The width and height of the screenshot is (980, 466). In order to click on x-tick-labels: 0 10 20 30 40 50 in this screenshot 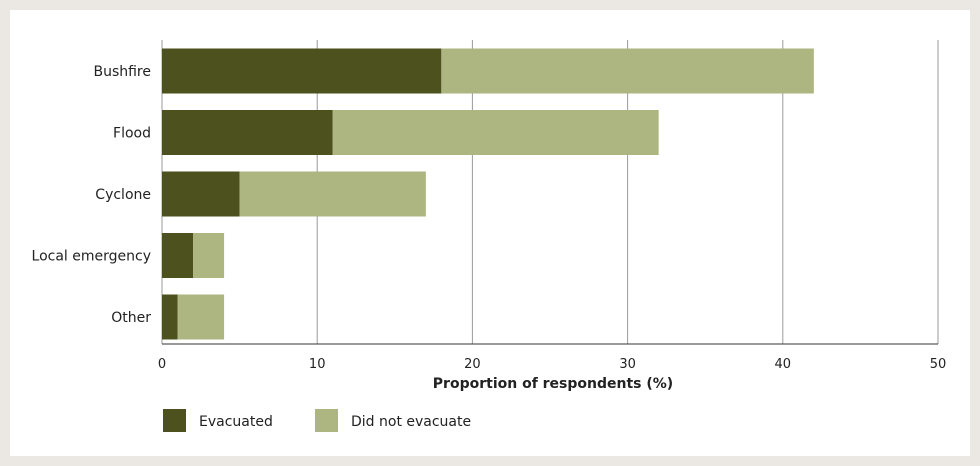, I will do `click(552, 364)`.